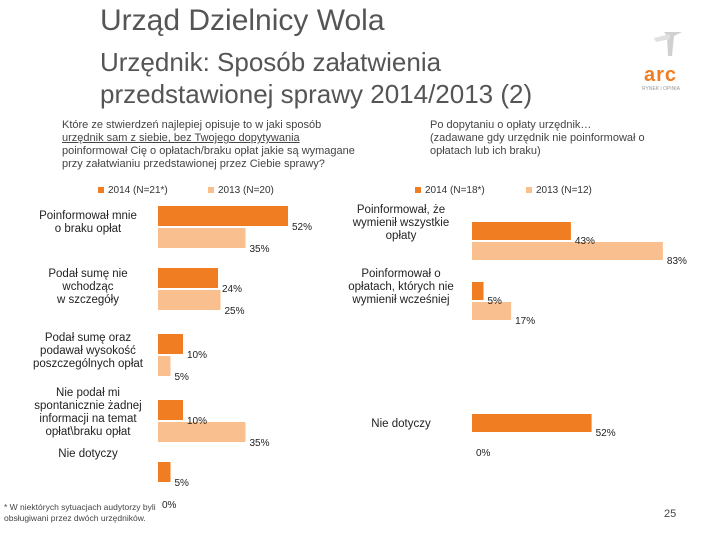 The height and width of the screenshot is (540, 720). I want to click on page-number: 25, so click(670, 514).